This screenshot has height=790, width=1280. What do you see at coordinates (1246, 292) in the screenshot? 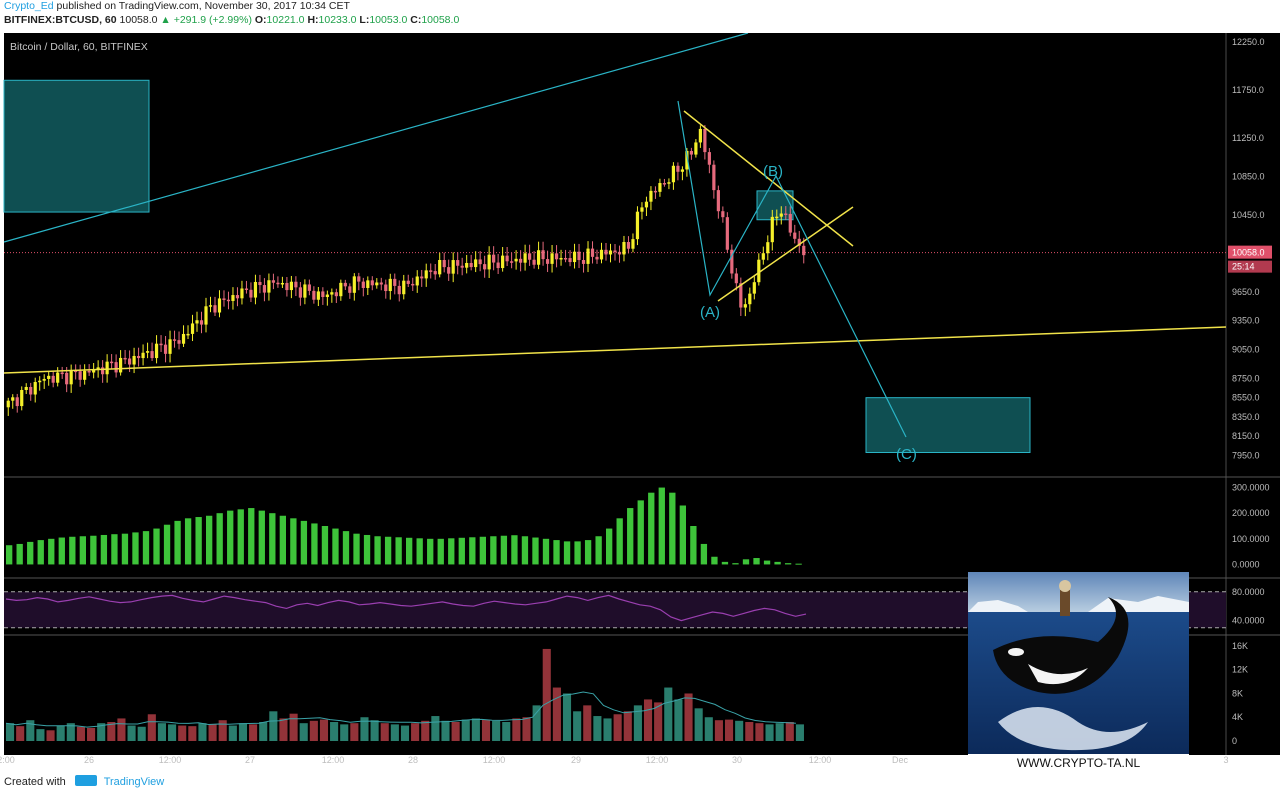
I see `price-tick-label: 9650.0` at bounding box center [1246, 292].